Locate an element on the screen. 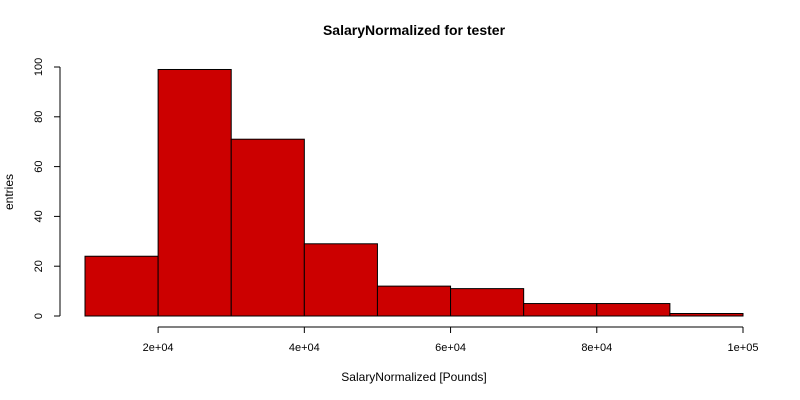 The width and height of the screenshot is (800, 400). y-axis-label: entries is located at coordinates (9, 192).